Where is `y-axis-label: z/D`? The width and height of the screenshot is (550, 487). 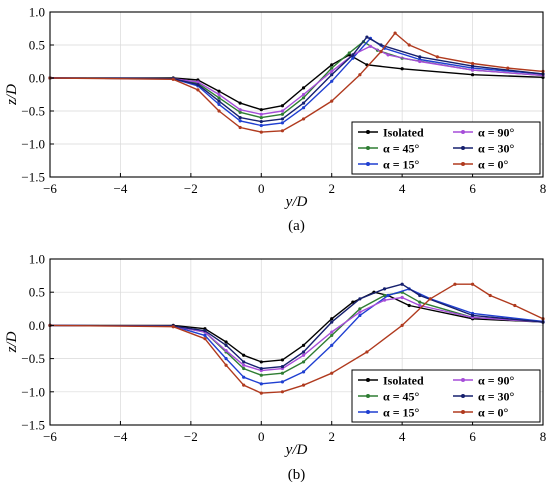 y-axis-label: z/D is located at coordinates (12, 342).